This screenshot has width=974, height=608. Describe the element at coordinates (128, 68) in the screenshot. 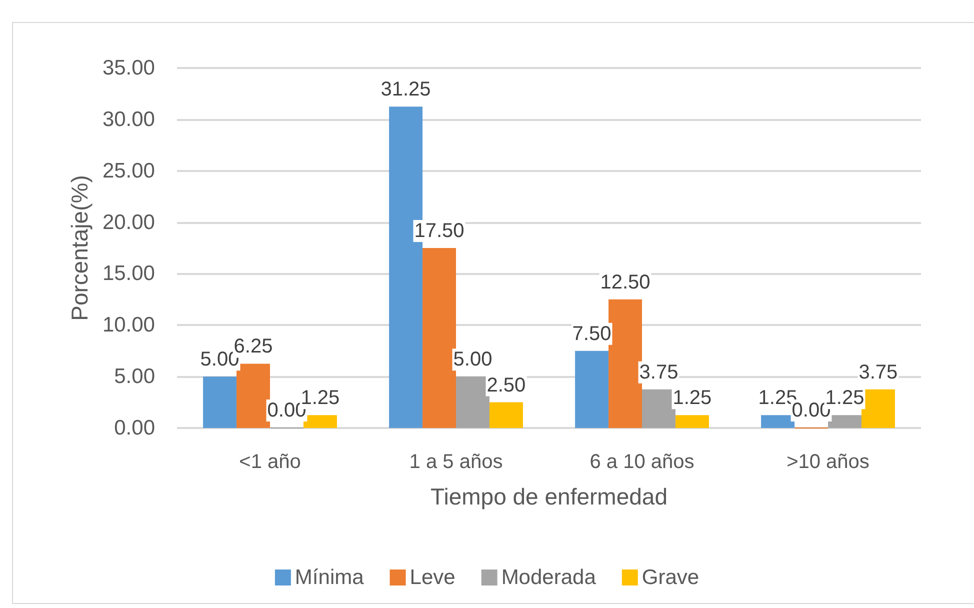

I see `y-tick-label: 35.00` at that location.